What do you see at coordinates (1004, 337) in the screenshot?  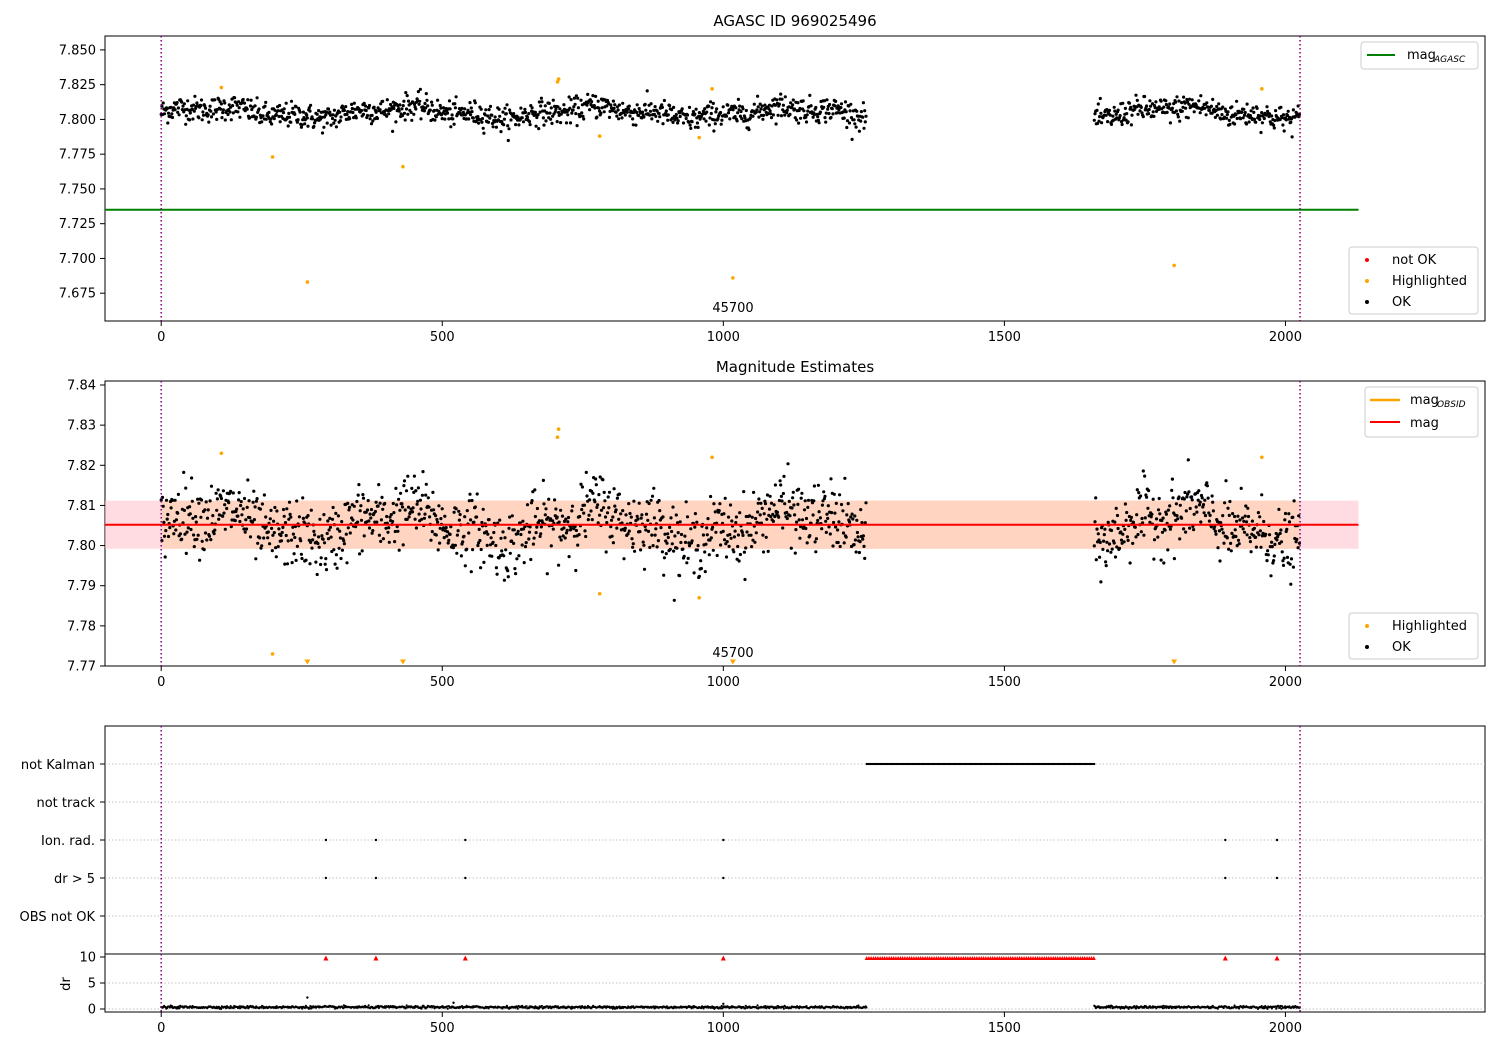 I see `x-tick-label: 1500` at bounding box center [1004, 337].